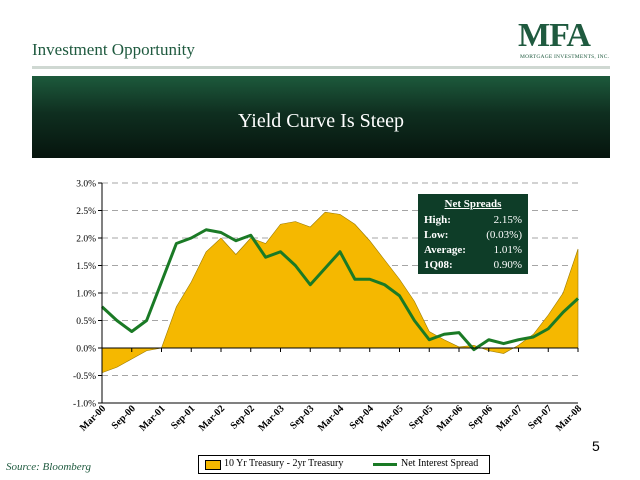 This screenshot has height=480, width=640. Describe the element at coordinates (440, 463) in the screenshot. I see `legend-label-line: Net Interest Spread` at that location.